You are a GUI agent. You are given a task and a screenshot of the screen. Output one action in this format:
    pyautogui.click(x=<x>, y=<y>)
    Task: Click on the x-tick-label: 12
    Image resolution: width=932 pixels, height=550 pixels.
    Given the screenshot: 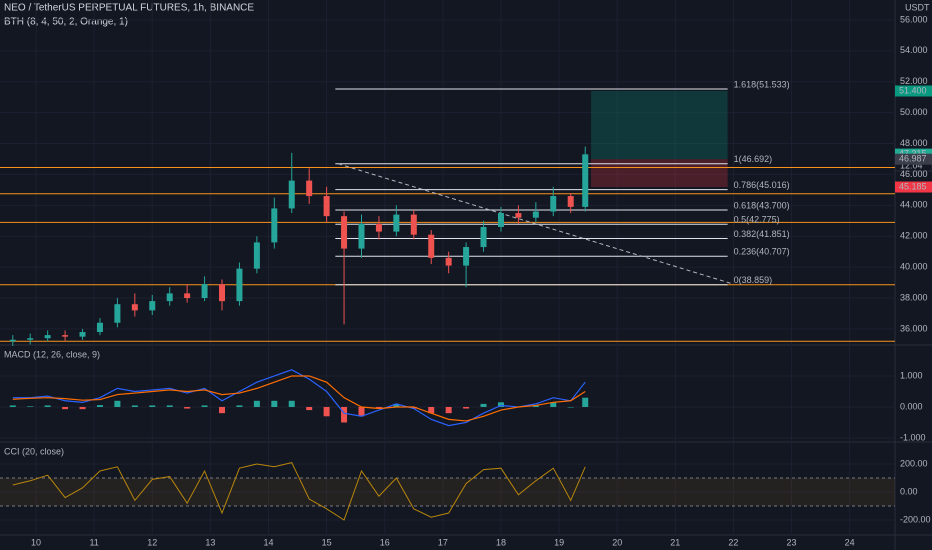 What is the action you would take?
    pyautogui.click(x=152, y=542)
    